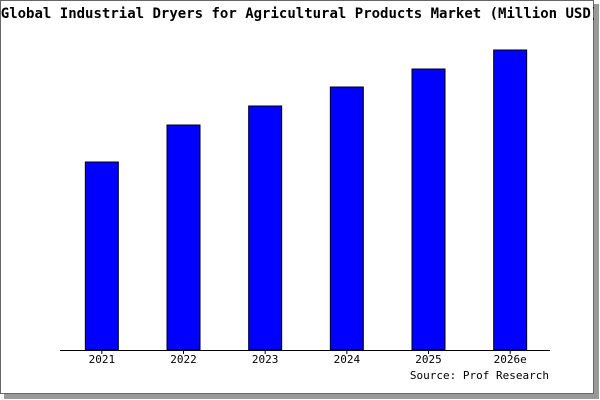 The image size is (600, 400). Describe the element at coordinates (510, 359) in the screenshot. I see `x-tick-label: 2026e` at that location.